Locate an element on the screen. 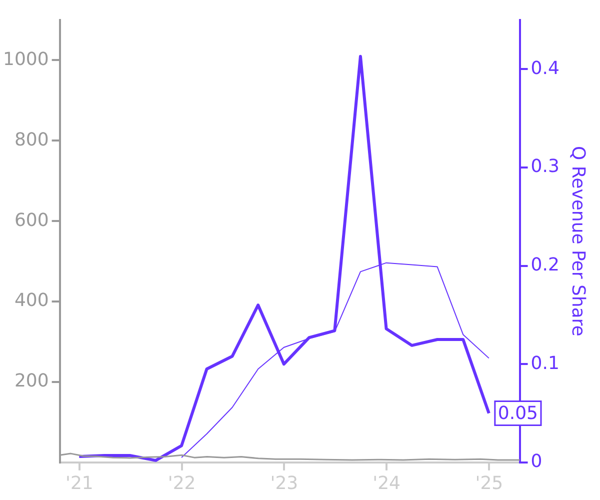 Image resolution: width=600 pixels, height=500 pixels. y2-tick-label: 0 is located at coordinates (536, 461).